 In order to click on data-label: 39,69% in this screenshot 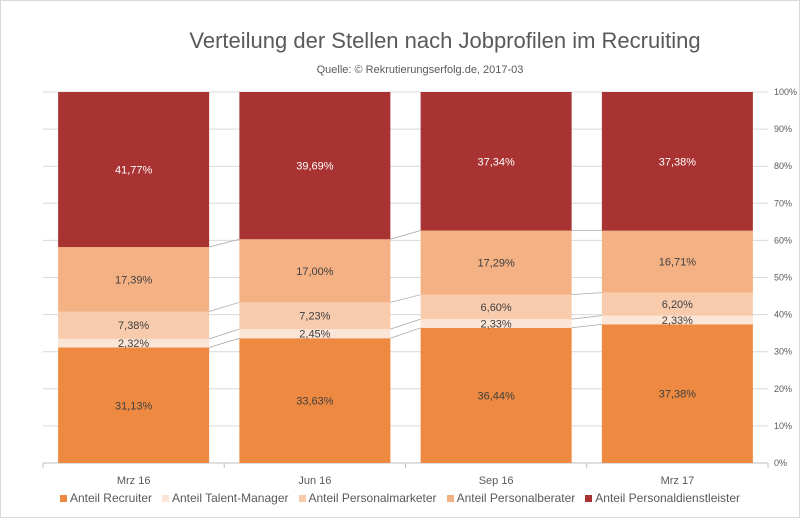, I will do `click(315, 167)`.